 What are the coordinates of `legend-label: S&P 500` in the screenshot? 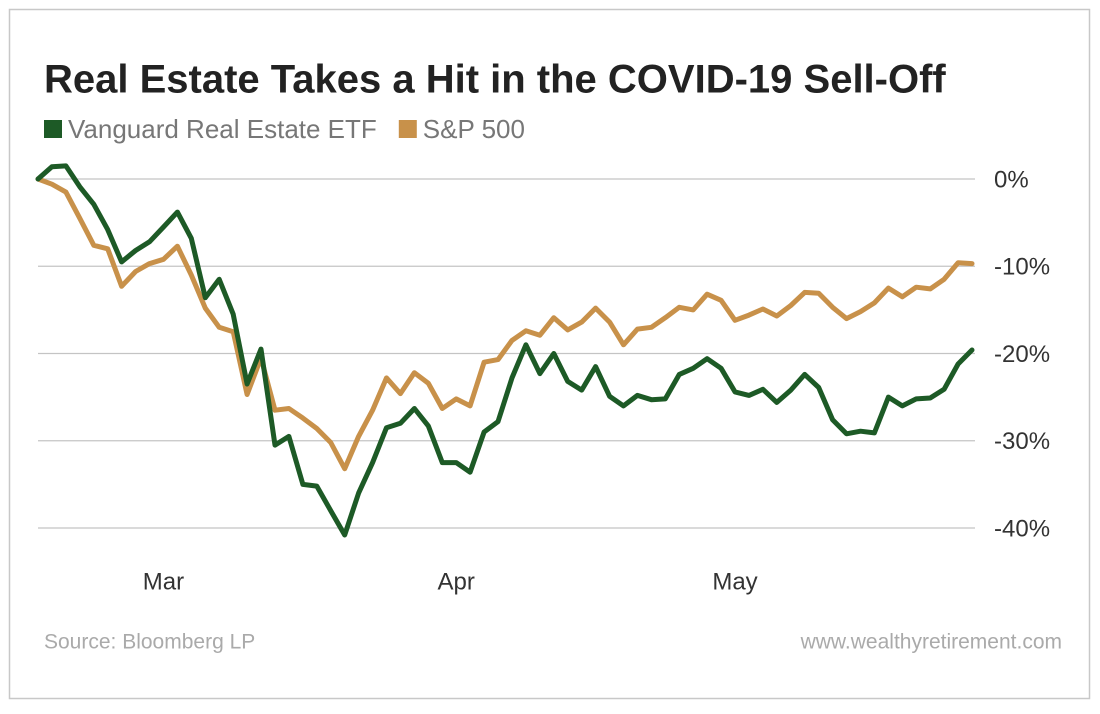 It's located at (474, 129).